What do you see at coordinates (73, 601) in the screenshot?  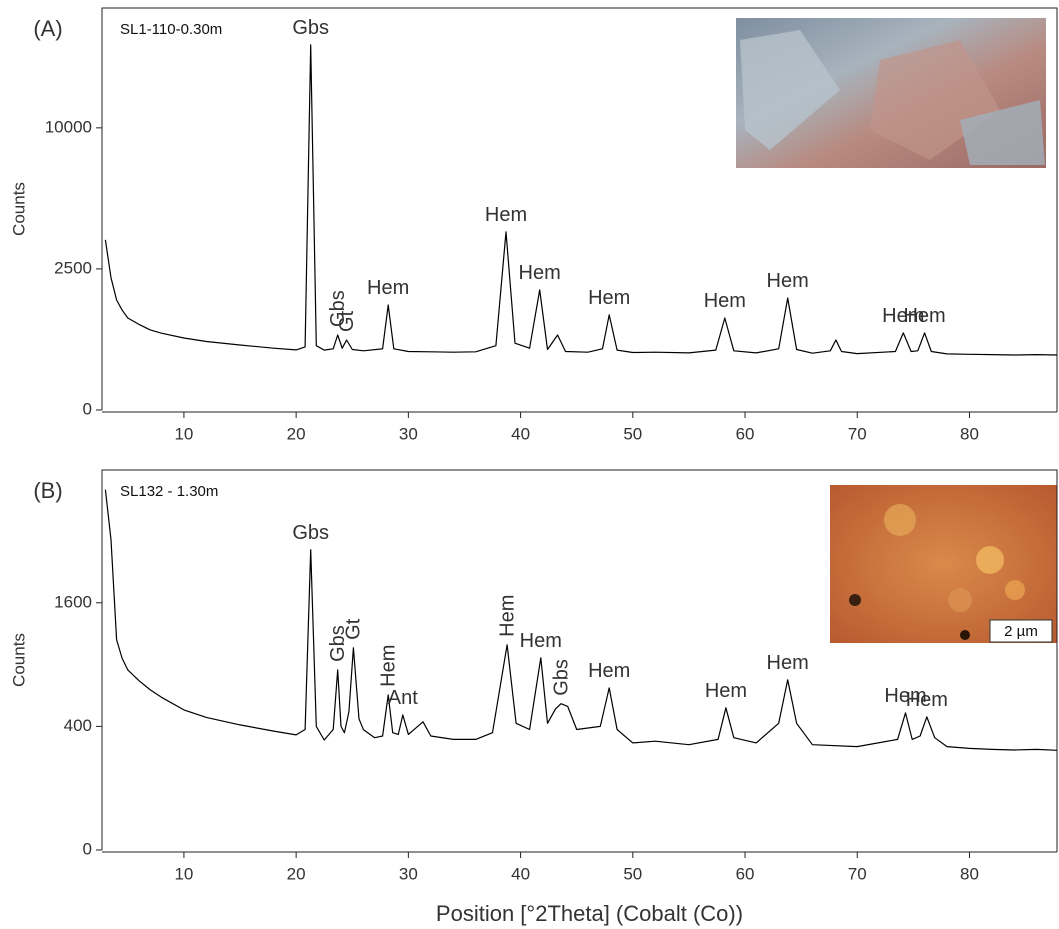 I see `y-tick-label: 1600` at bounding box center [73, 601].